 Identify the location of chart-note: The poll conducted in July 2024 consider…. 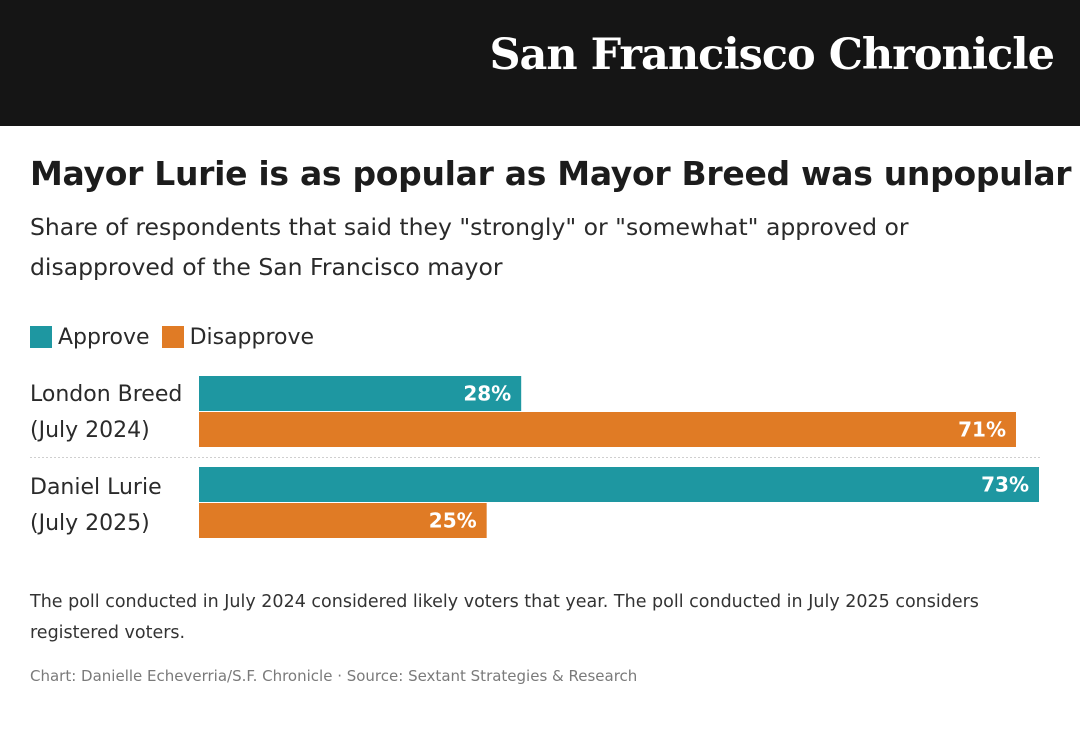
(504, 617).